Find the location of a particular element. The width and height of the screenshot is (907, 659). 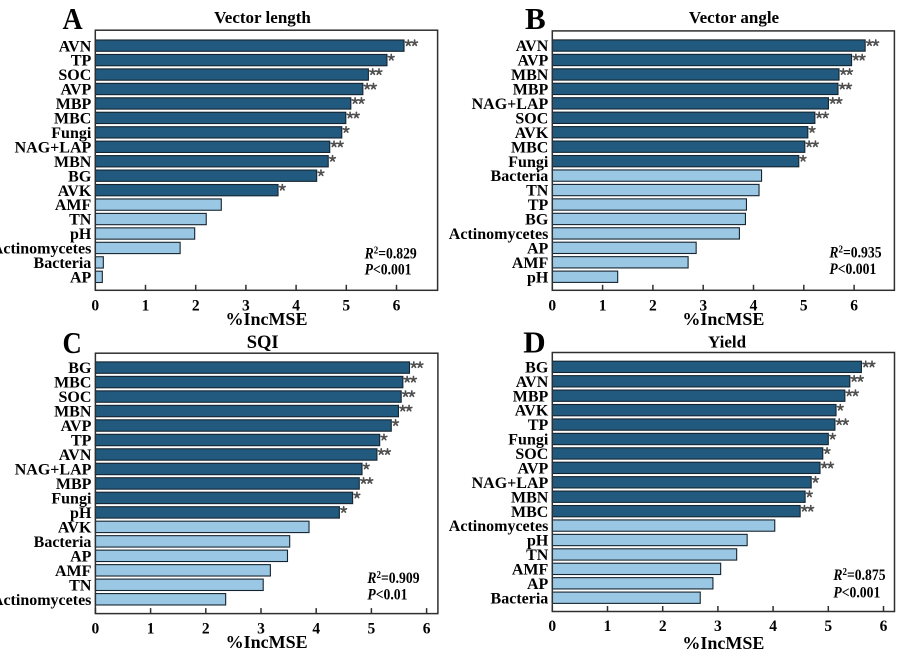

svg-text: A is located at coordinates (73, 20).